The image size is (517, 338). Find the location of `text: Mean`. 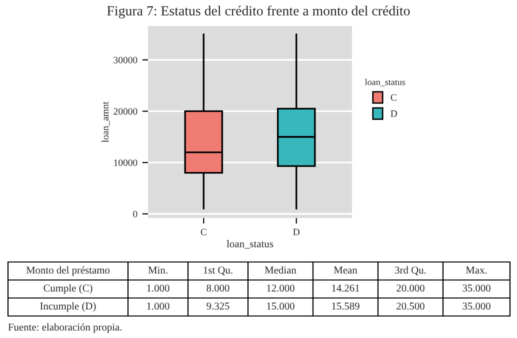

text: Mean is located at coordinates (346, 270).